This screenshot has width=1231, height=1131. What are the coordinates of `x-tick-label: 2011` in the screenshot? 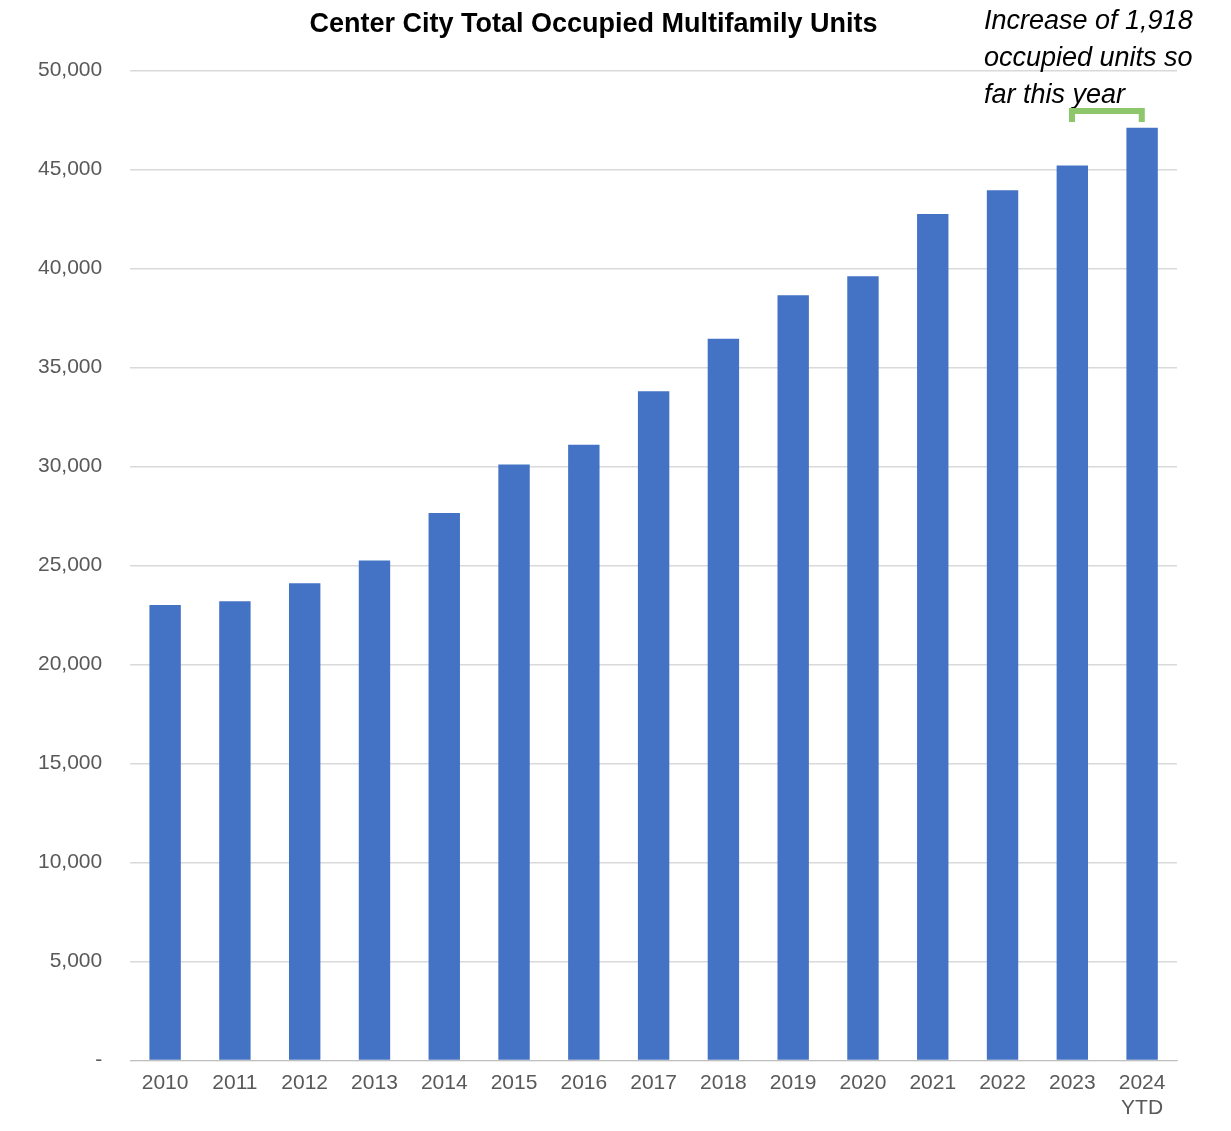 It's located at (235, 1081).